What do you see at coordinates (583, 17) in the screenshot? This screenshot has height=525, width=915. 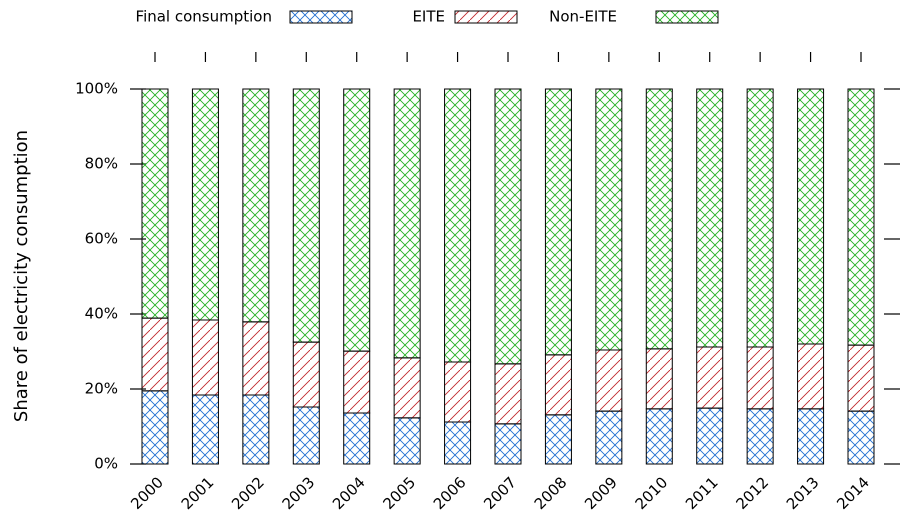 I see `legend-label: Non-EITE` at bounding box center [583, 17].